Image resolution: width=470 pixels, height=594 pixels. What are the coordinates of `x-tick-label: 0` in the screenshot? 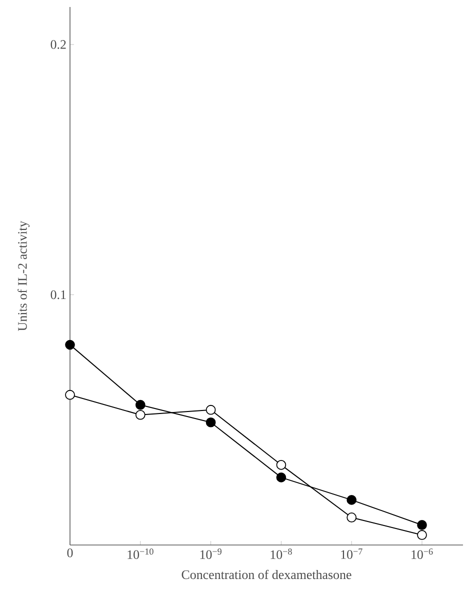 It's located at (70, 553).